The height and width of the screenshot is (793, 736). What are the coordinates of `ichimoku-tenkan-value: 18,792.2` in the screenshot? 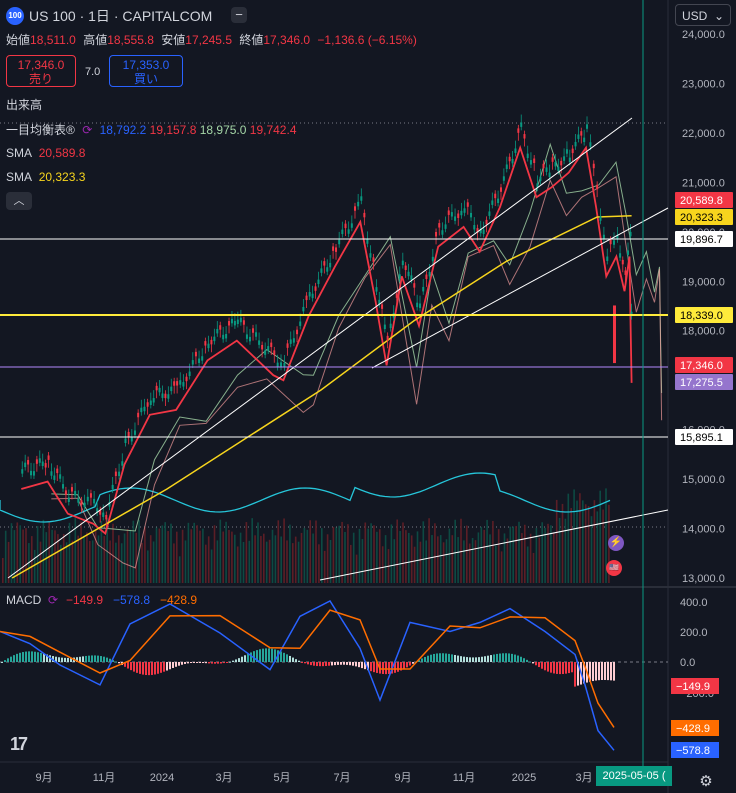 It's located at (123, 130).